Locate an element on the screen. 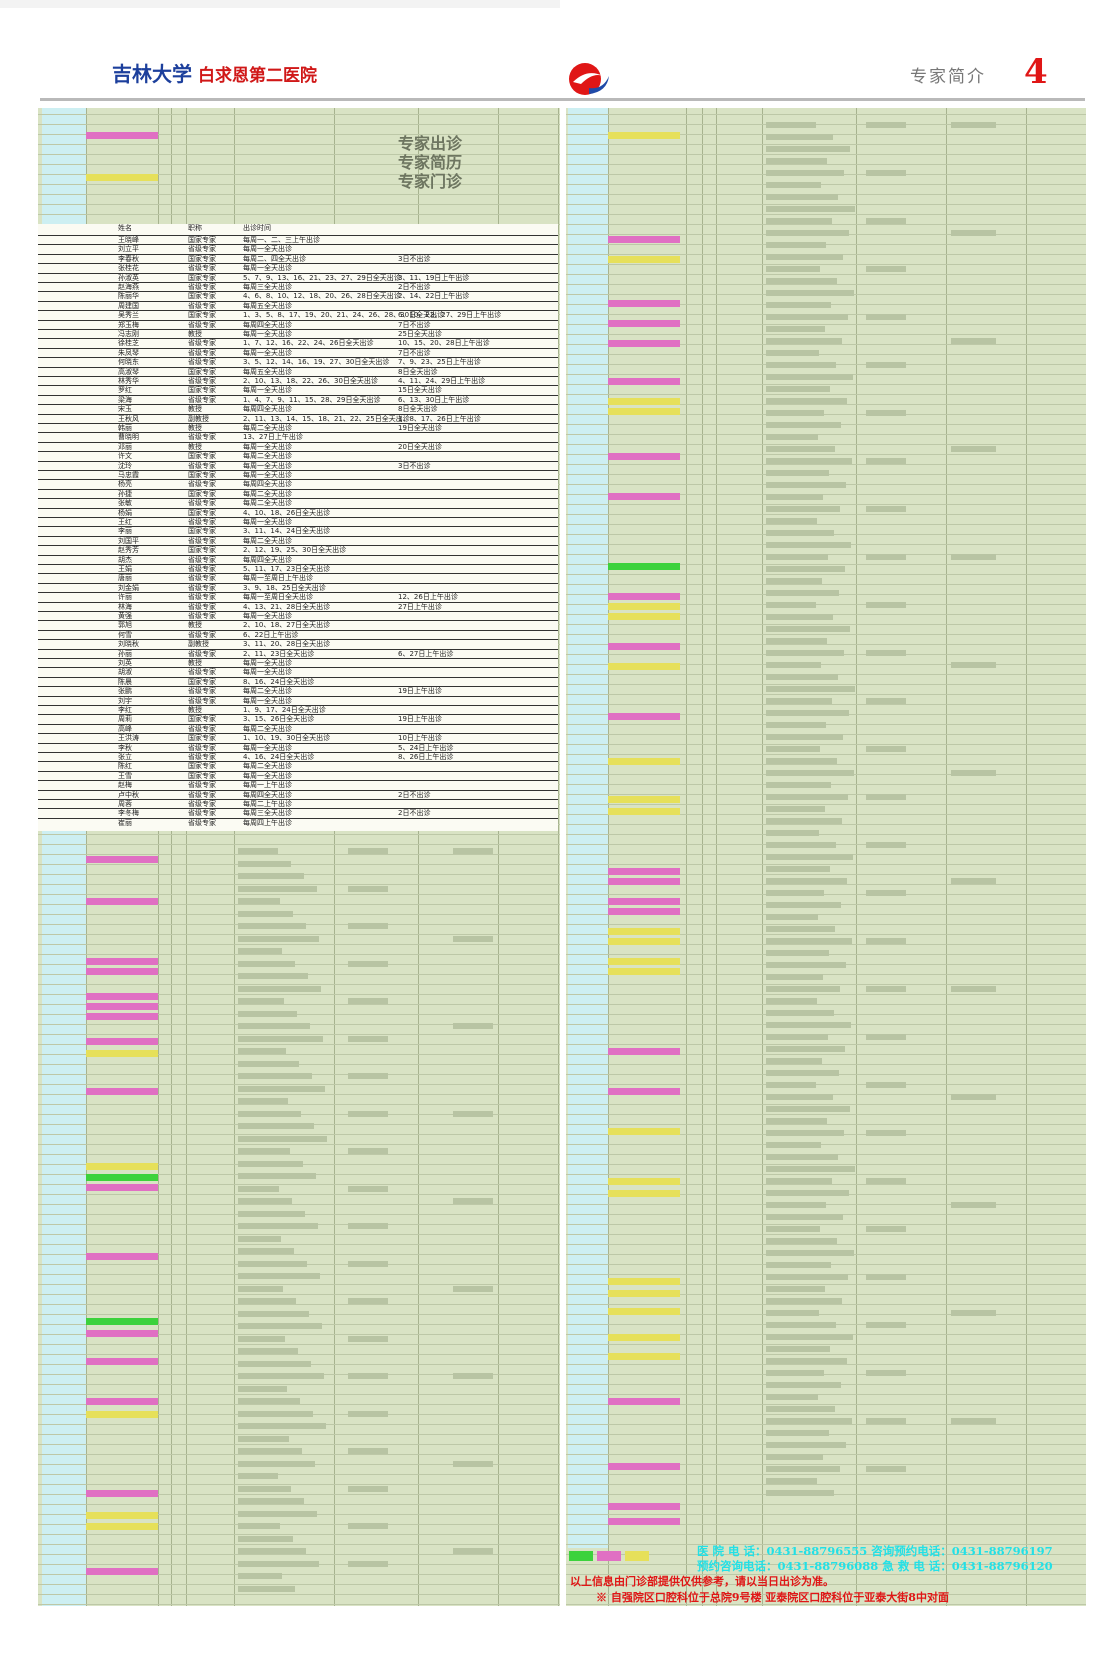 The height and width of the screenshot is (1661, 1119). table-row: 张桂花 省级专家 每周一全天出诊 is located at coordinates (298, 268).